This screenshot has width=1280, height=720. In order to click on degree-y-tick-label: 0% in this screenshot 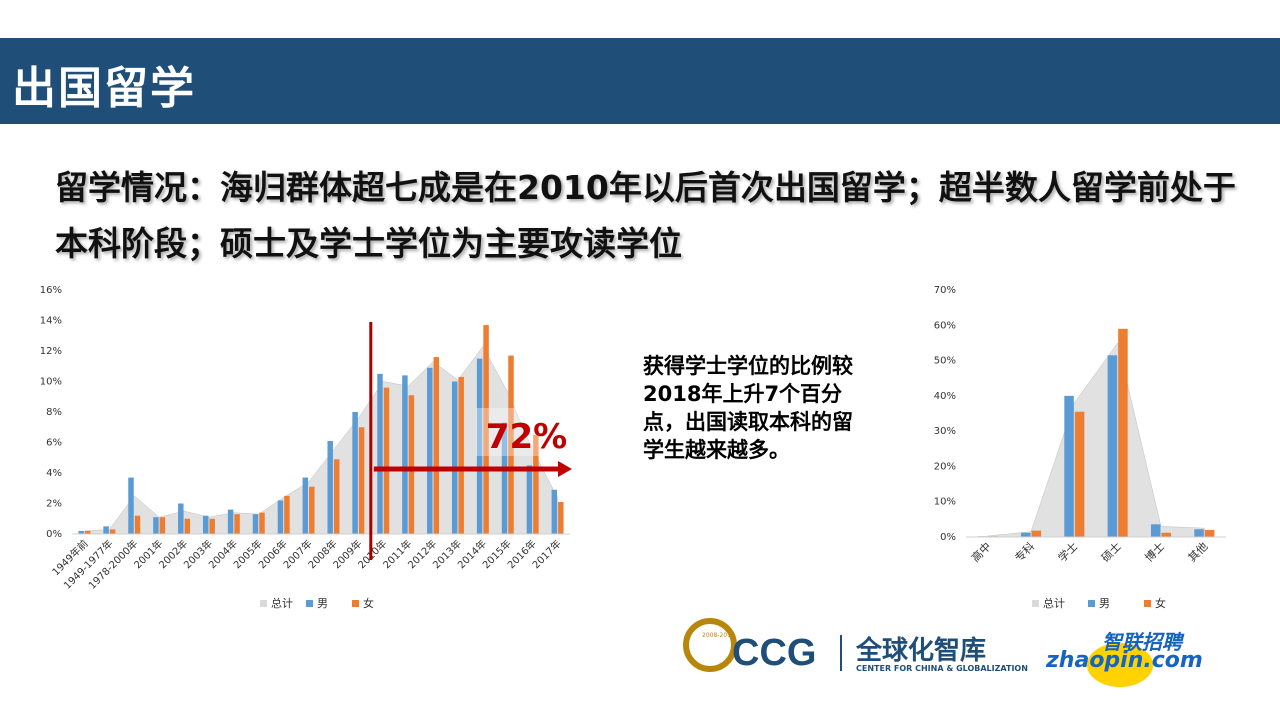, I will do `click(948, 537)`.